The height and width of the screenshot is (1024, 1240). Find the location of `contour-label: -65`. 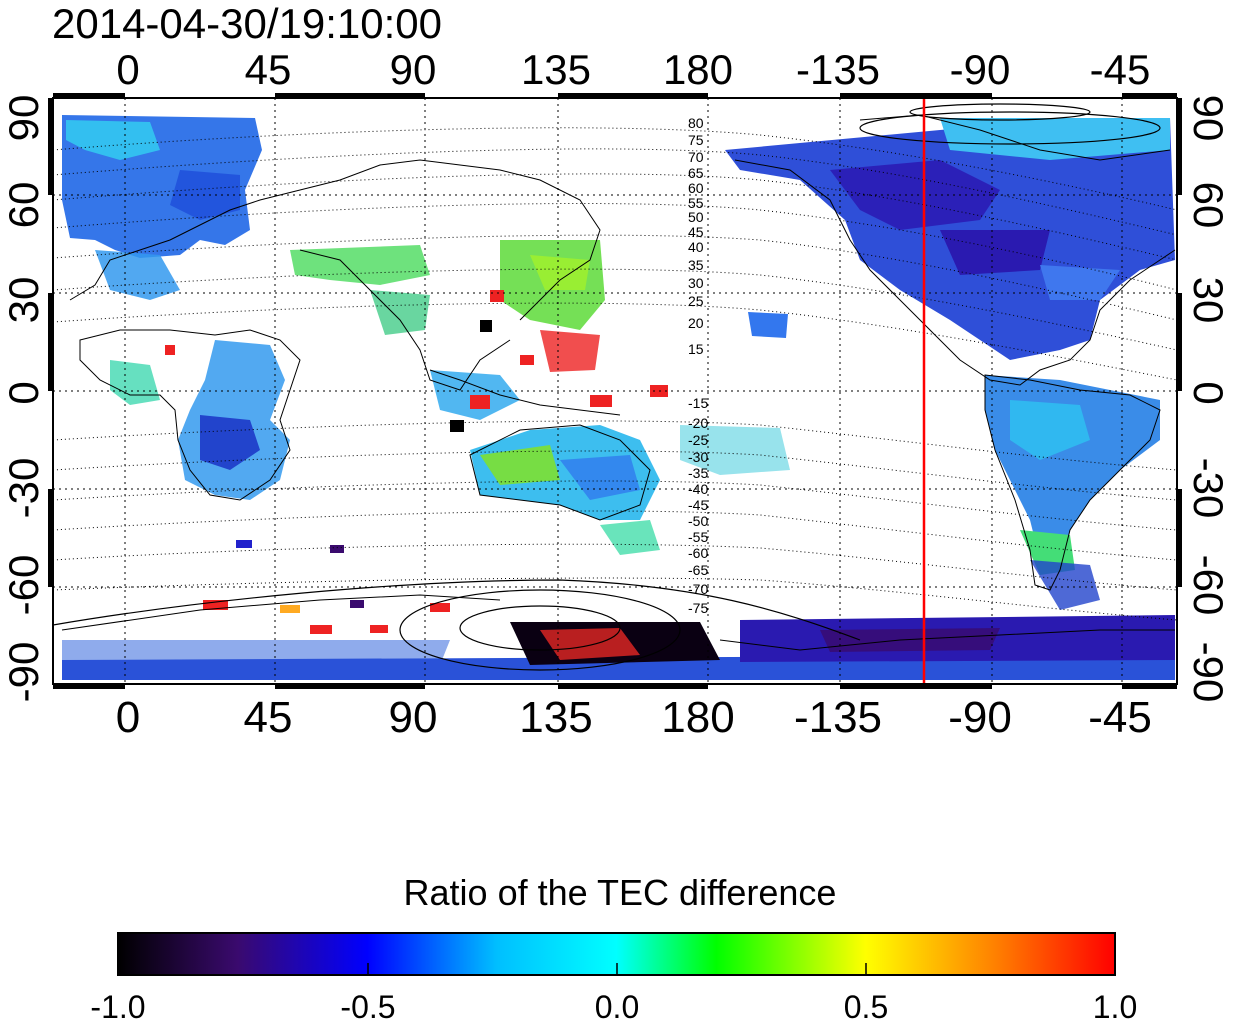

contour-label: -65 is located at coordinates (698, 570).